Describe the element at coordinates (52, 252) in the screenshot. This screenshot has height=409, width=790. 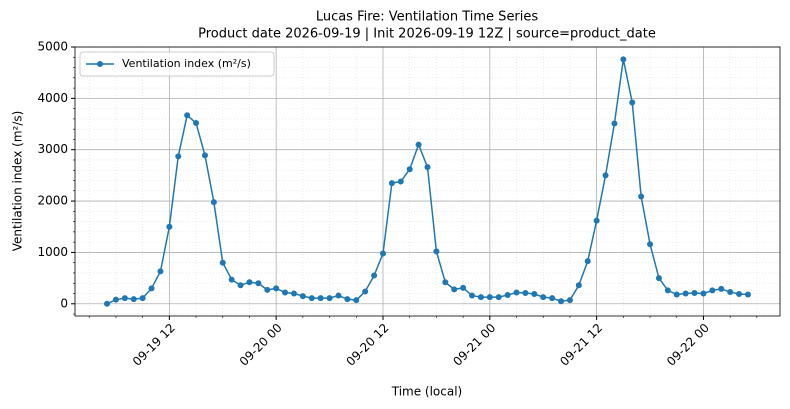
I see `y-tick-label: 1000` at that location.